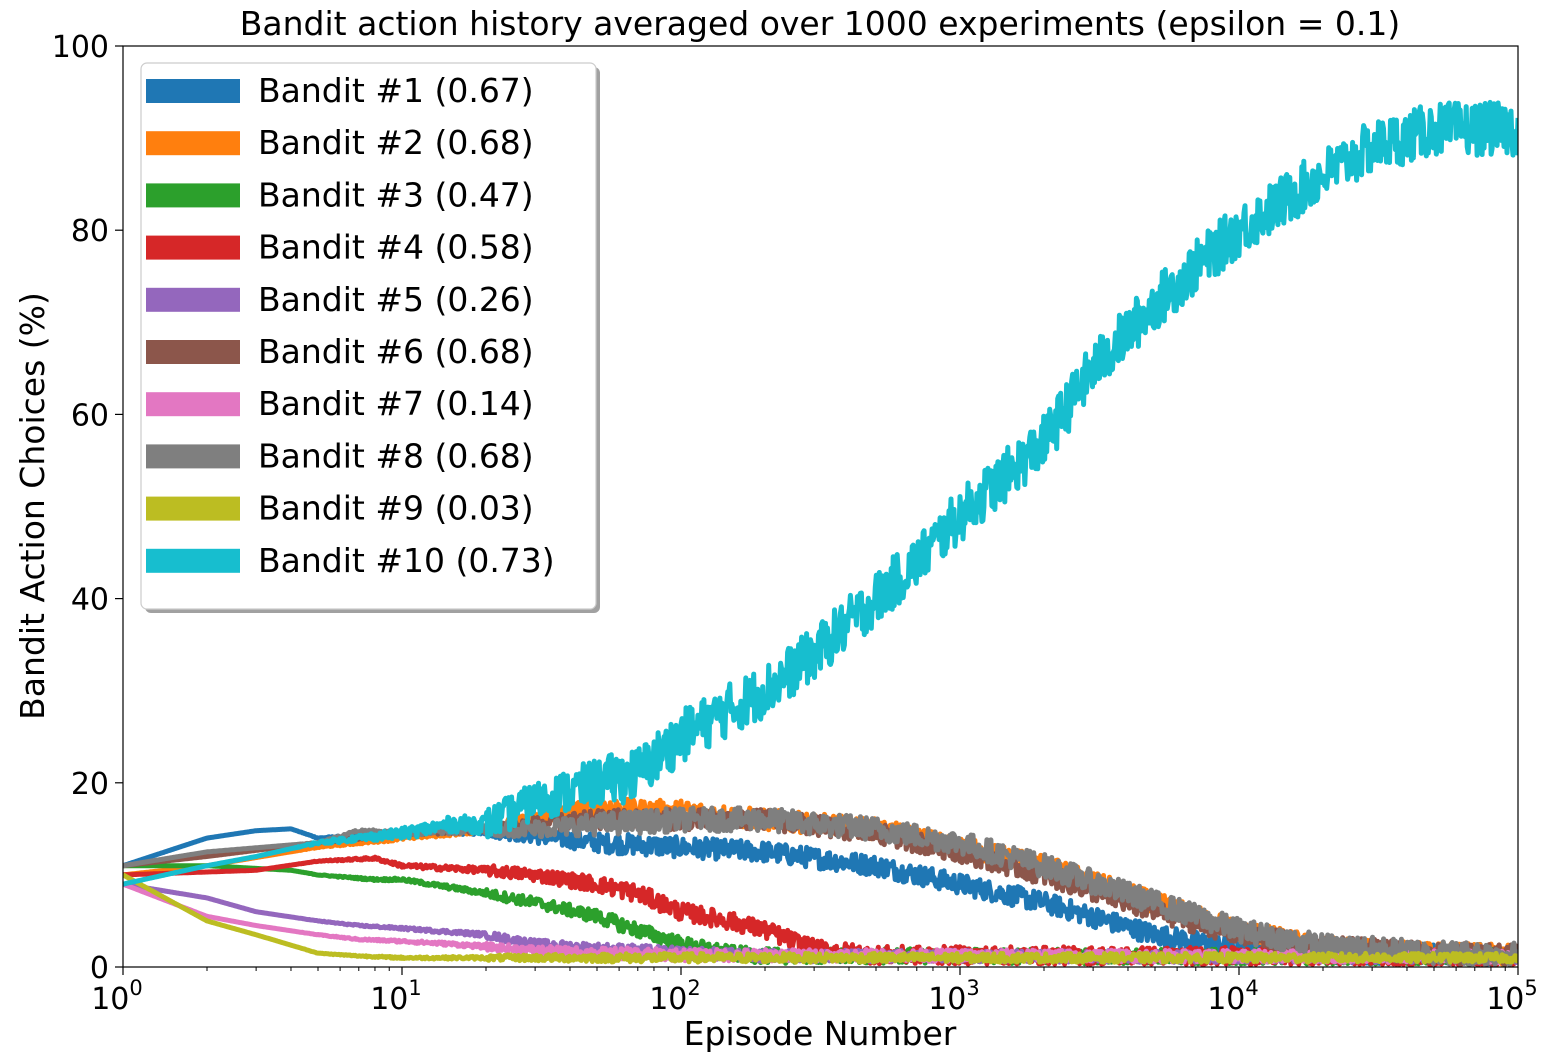 The height and width of the screenshot is (1063, 1556). Describe the element at coordinates (117, 996) in the screenshot. I see `x-tick-label: 10⁰` at that location.